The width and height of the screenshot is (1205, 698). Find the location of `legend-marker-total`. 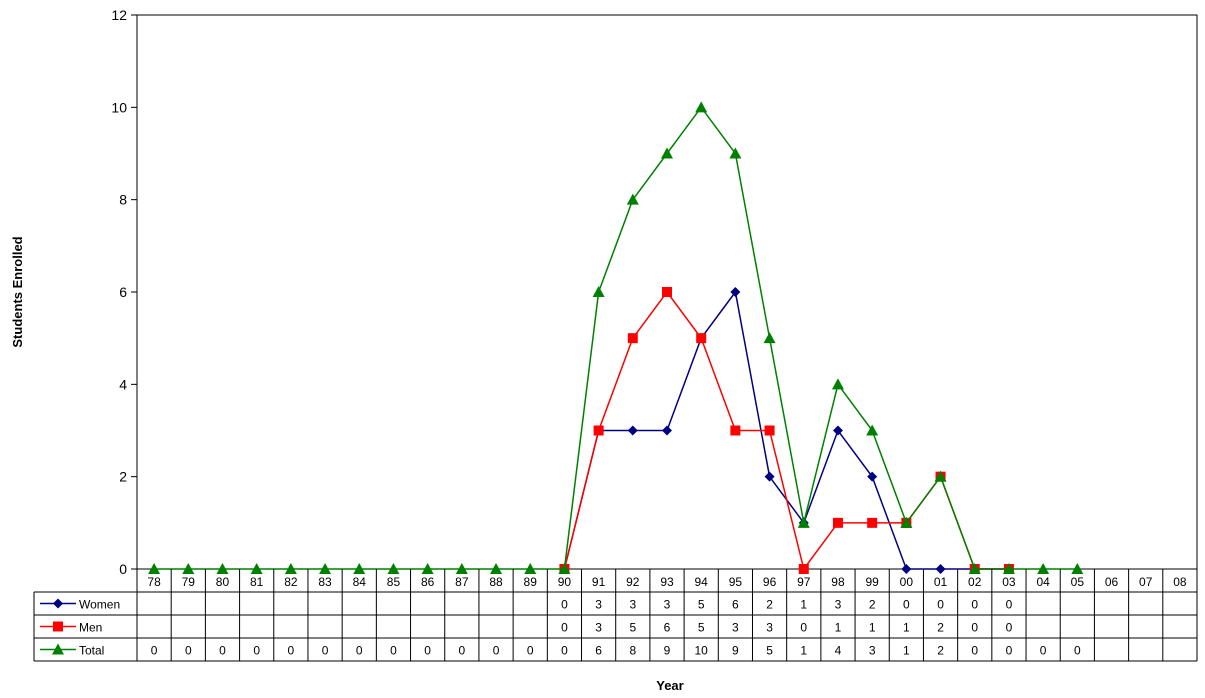

legend-marker-total is located at coordinates (58, 649).